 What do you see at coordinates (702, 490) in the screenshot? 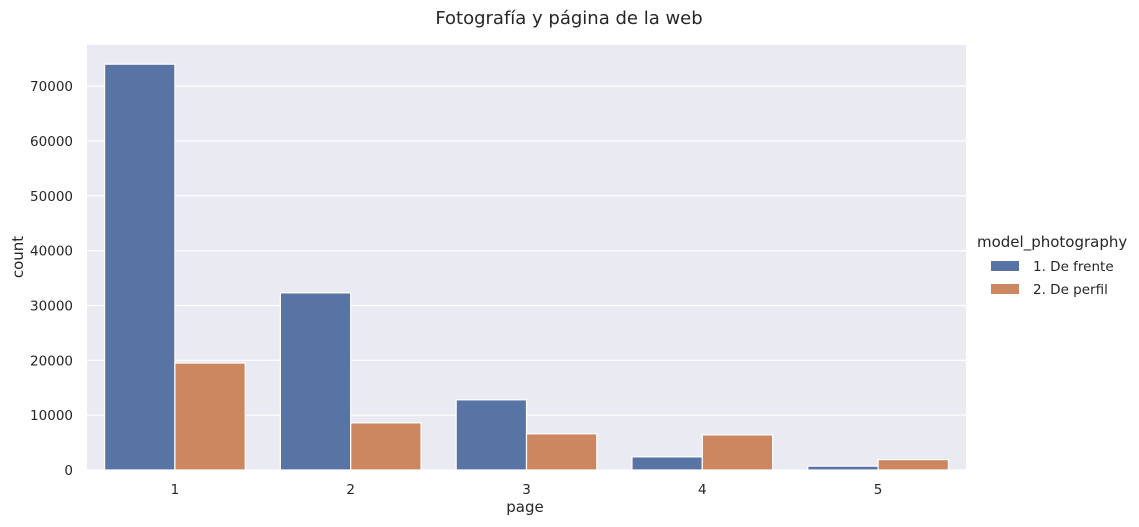
I see `x-tick-label: 4` at bounding box center [702, 490].